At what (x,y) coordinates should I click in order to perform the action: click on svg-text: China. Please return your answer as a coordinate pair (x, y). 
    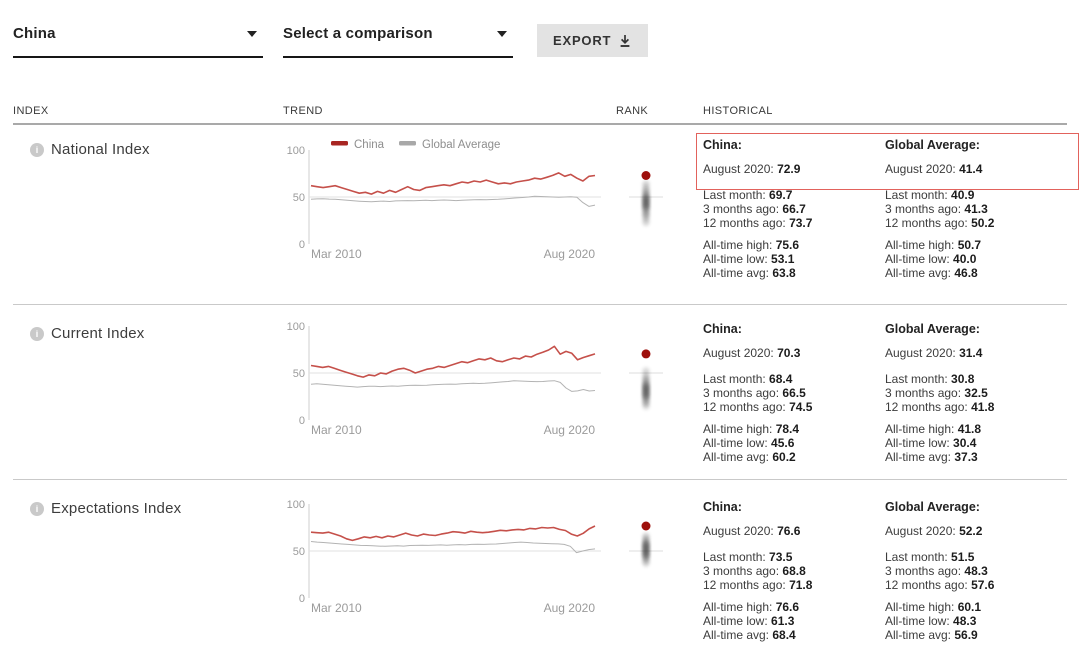
    Looking at the image, I should click on (369, 145).